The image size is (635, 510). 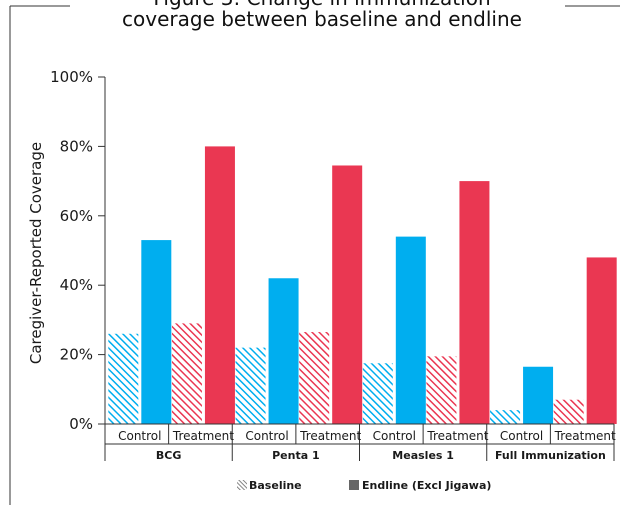 What do you see at coordinates (36, 253) in the screenshot?
I see `y-axis-label: Caregiver-Reported Coverage` at bounding box center [36, 253].